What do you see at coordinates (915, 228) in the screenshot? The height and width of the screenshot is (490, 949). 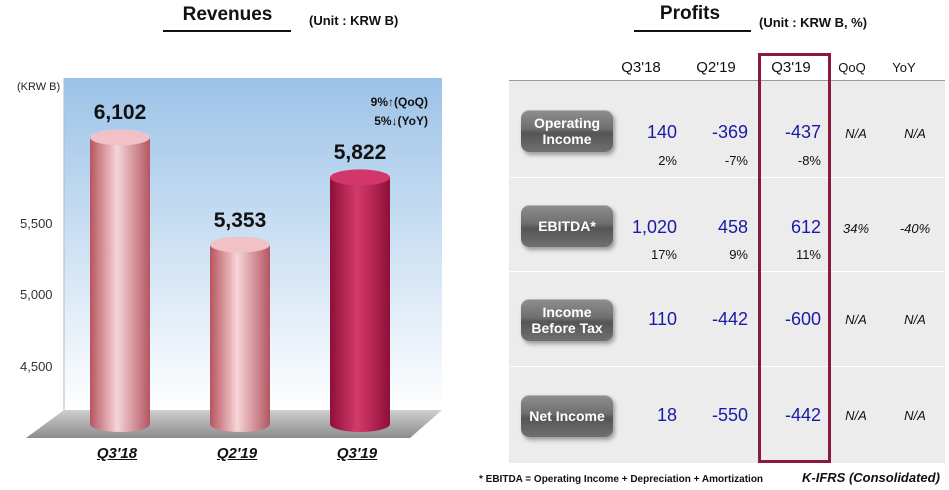 I see `ebitda-yoy: -40%` at bounding box center [915, 228].